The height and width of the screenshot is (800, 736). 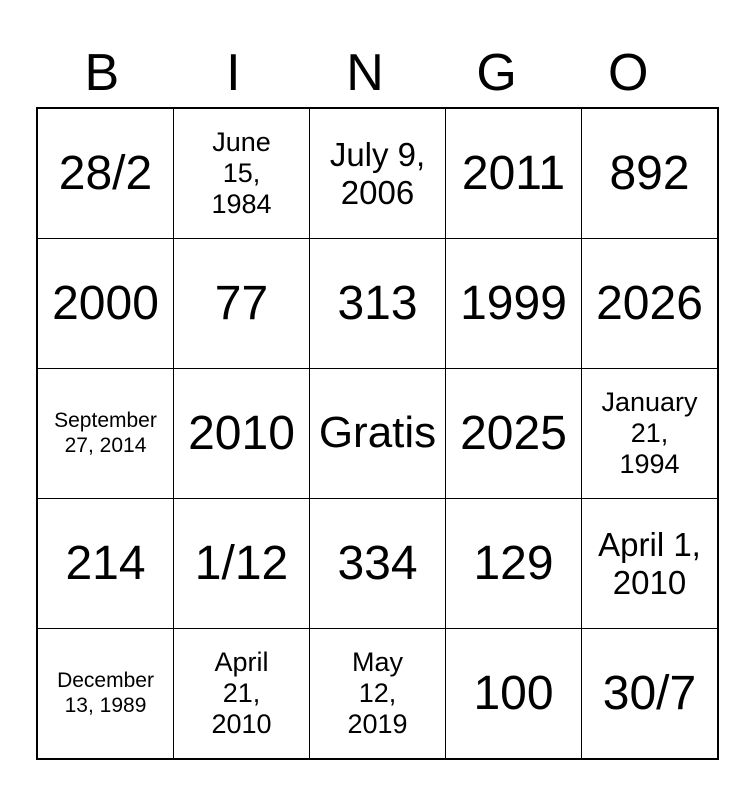 I want to click on bingo-cell-free-space: Gratis, so click(x=377, y=433).